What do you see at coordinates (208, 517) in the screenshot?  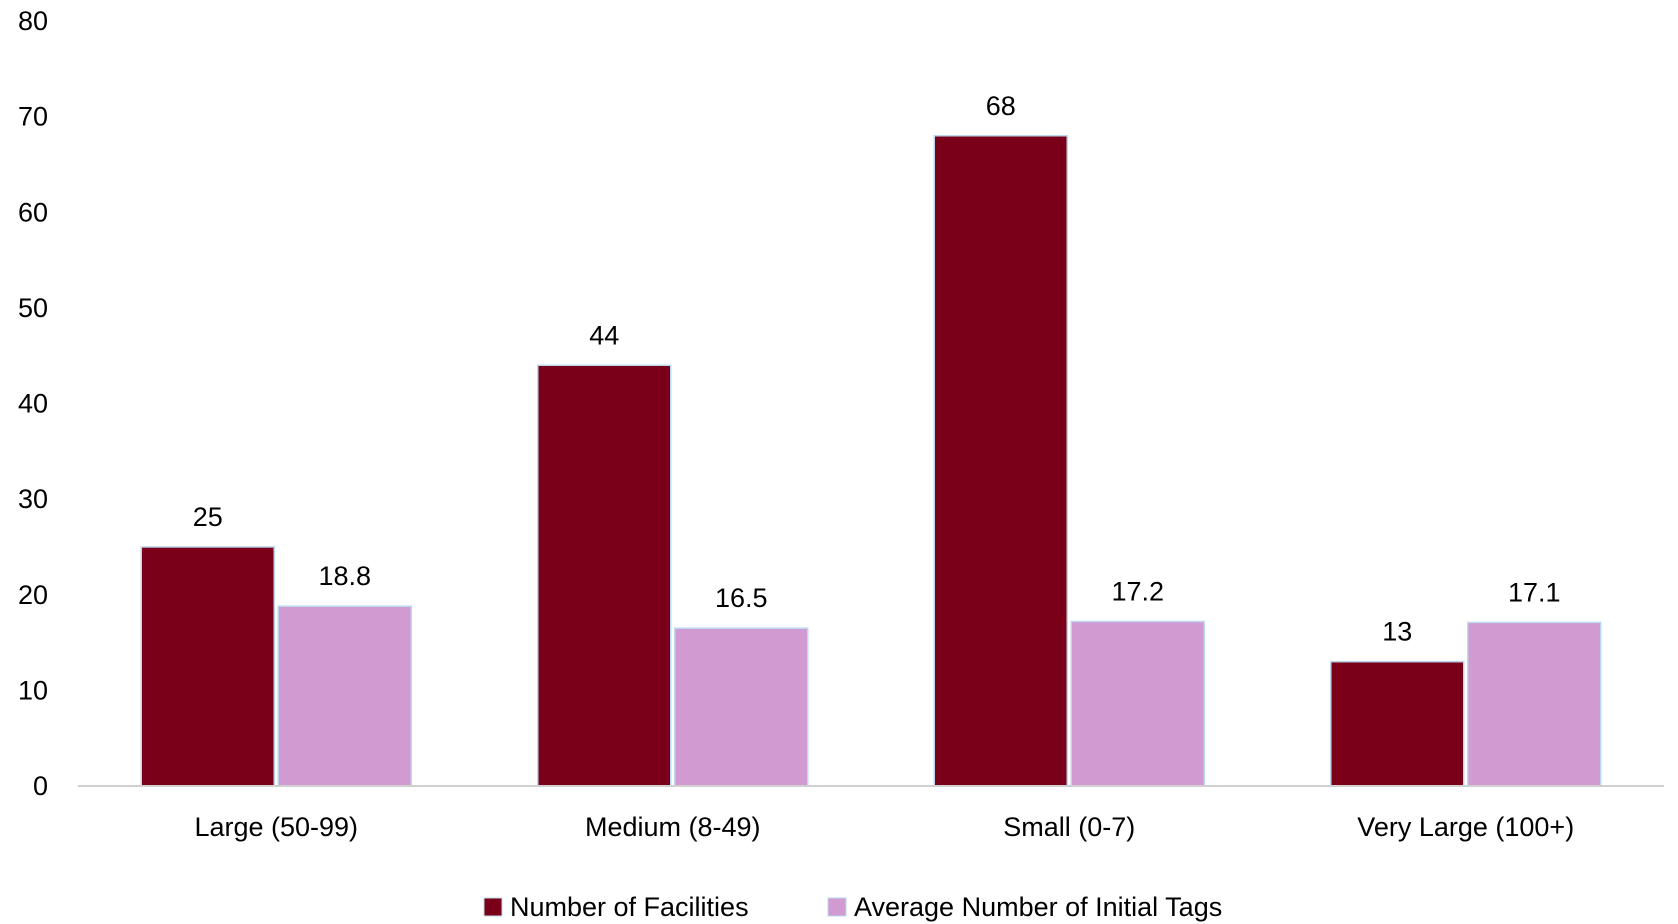 I see `facilities-data-label: 25` at bounding box center [208, 517].